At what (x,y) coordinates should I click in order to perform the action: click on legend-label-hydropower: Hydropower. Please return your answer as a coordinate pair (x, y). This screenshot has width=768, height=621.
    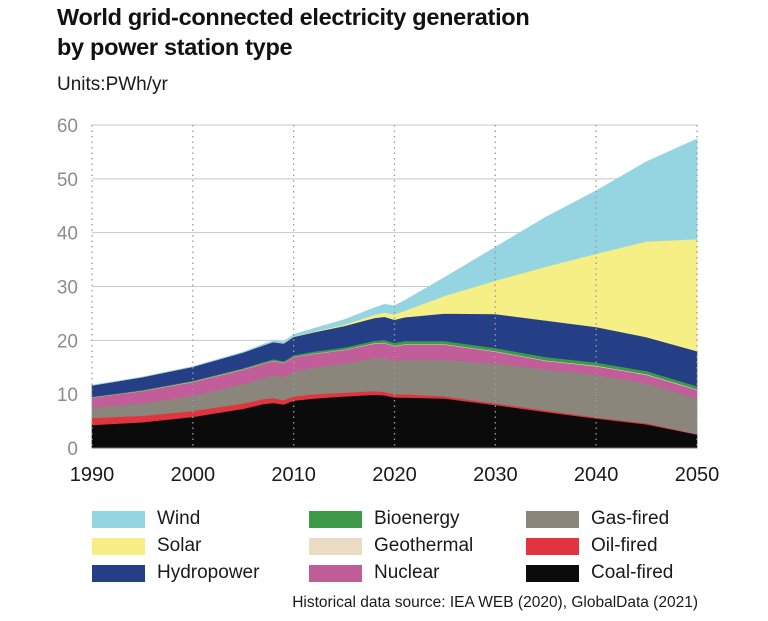
    Looking at the image, I should click on (208, 572).